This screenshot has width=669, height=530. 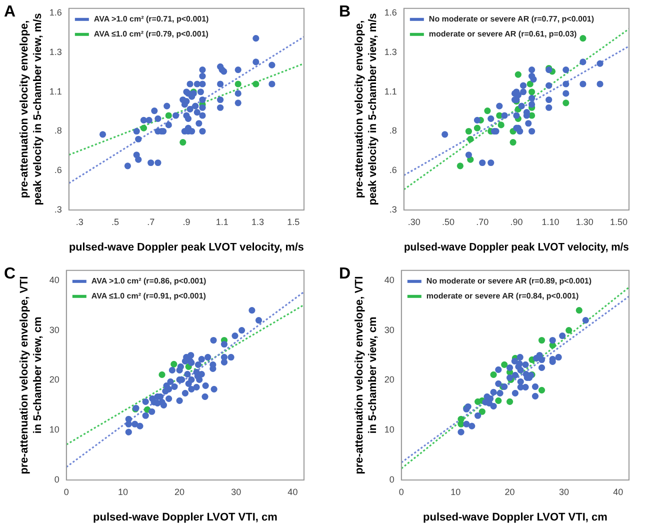 What do you see at coordinates (10, 273) in the screenshot?
I see `chart-title: C` at bounding box center [10, 273].